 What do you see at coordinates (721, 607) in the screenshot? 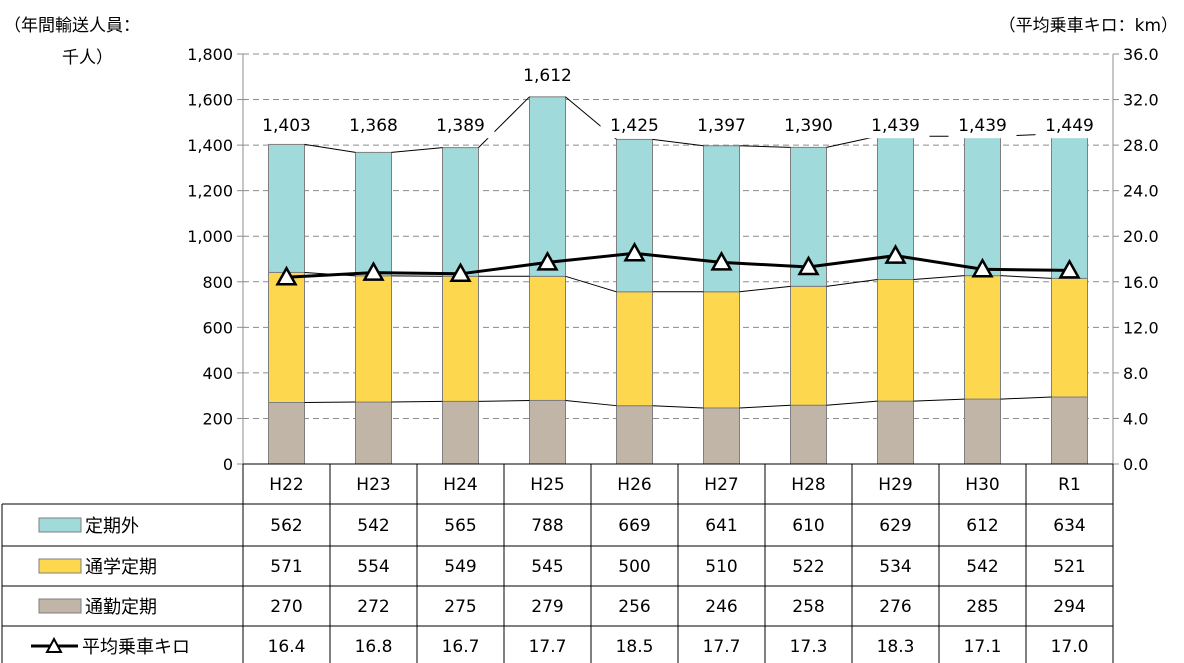
I see `table-cell: 246` at bounding box center [721, 607].